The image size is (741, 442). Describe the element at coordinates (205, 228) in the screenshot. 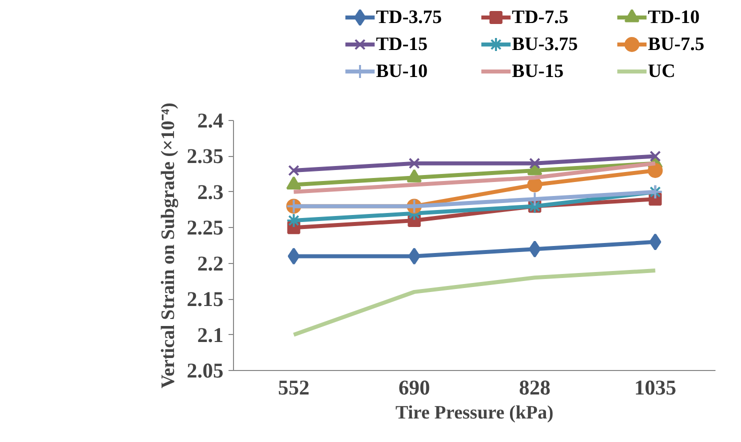

I see `y-tick-label: 2.25` at that location.